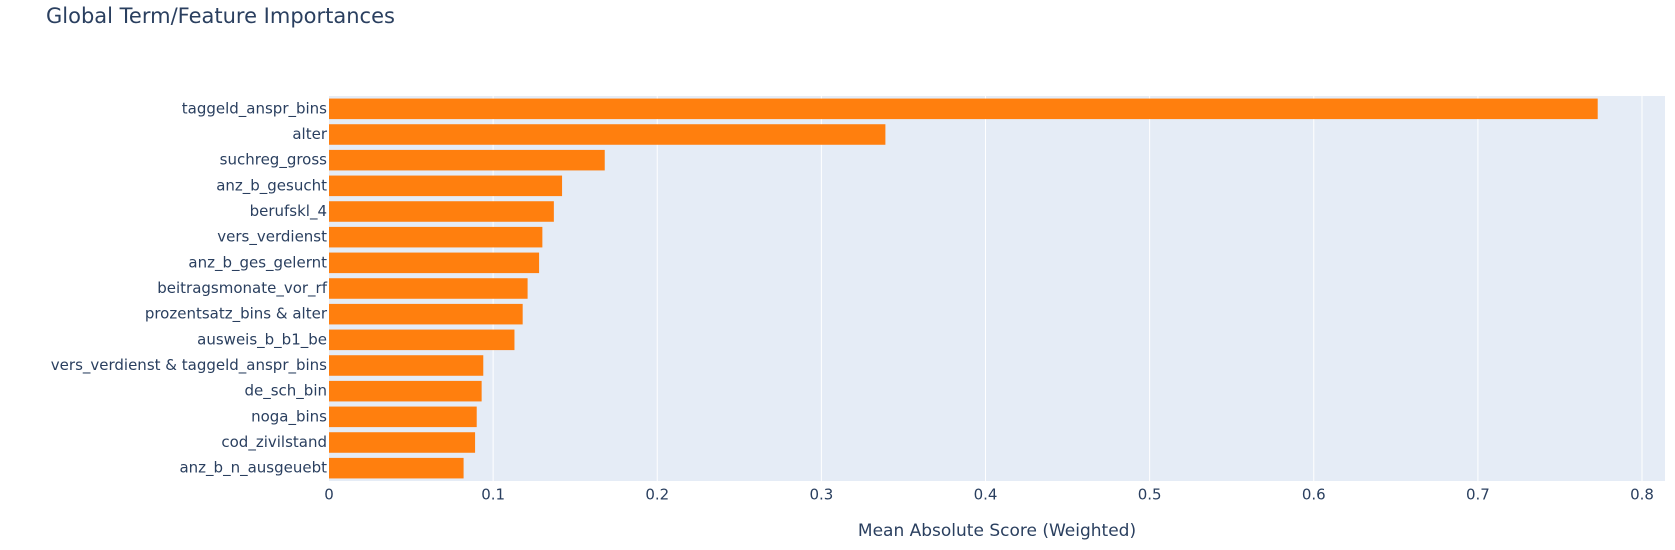 The width and height of the screenshot is (1675, 550). What do you see at coordinates (288, 211) in the screenshot?
I see `y-tick-label: berufskl_4` at bounding box center [288, 211].